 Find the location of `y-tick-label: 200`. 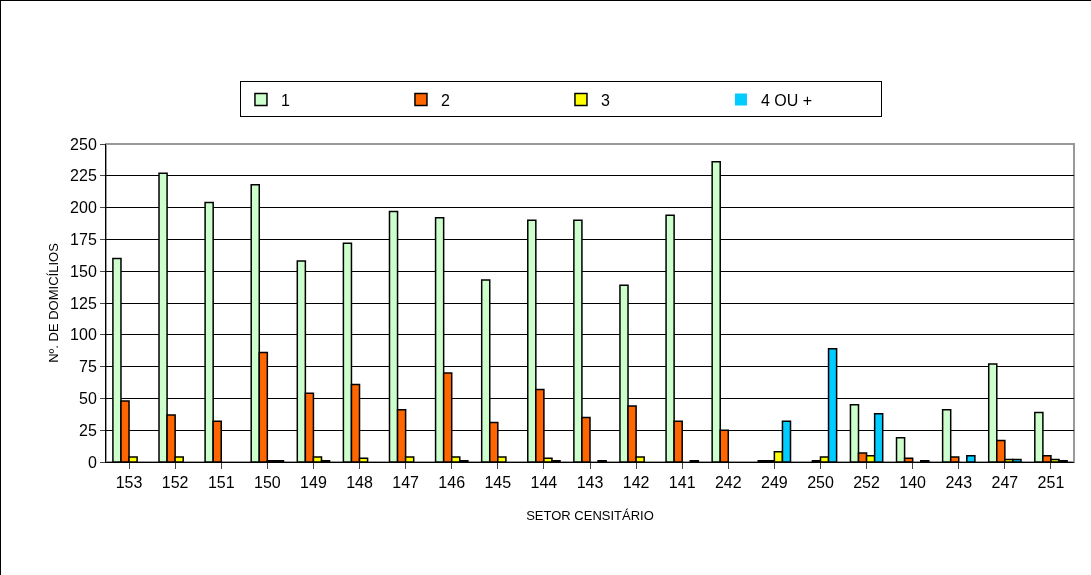

y-tick-label: 200 is located at coordinates (83, 208).